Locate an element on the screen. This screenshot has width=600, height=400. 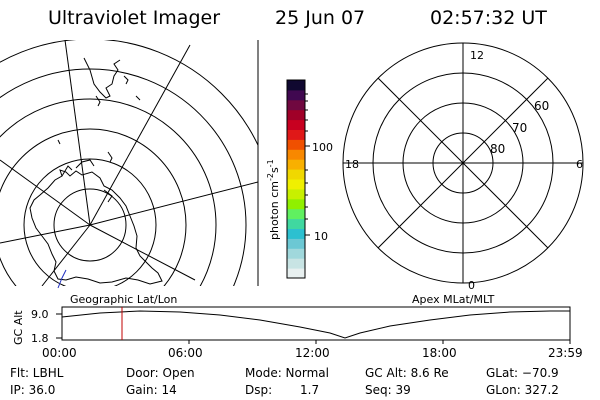
colorbar-tick-10: 10 is located at coordinates (321, 236).